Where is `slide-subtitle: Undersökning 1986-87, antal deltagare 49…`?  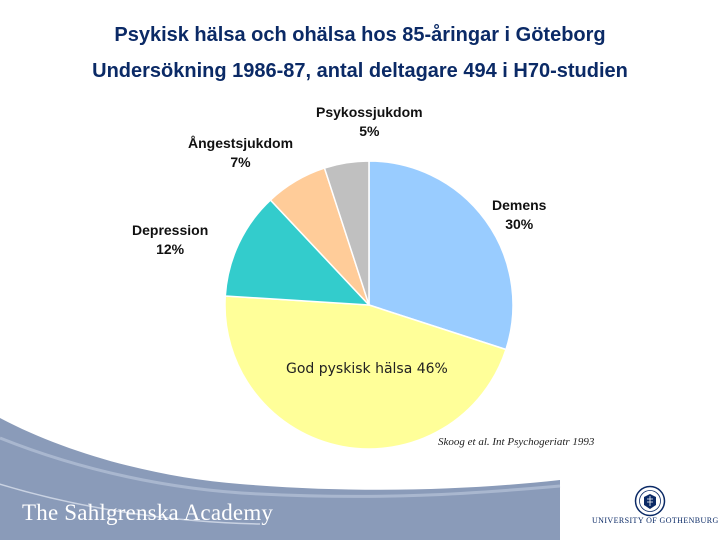
slide-subtitle: Undersökning 1986-87, antal deltagare 49… is located at coordinates (360, 71).